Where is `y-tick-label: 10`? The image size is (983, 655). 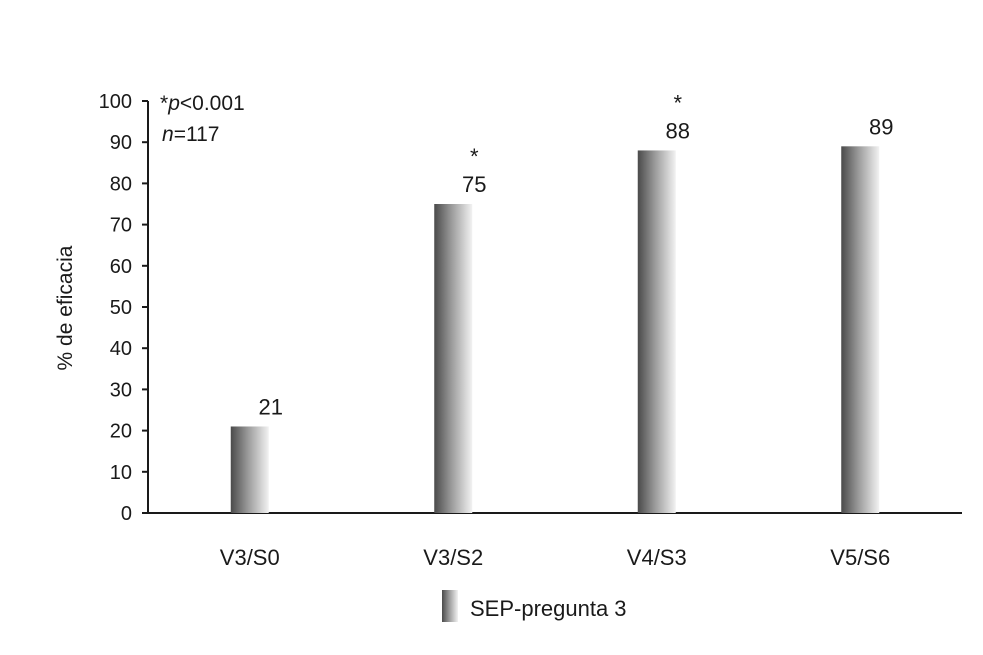 y-tick-label: 10 is located at coordinates (121, 473).